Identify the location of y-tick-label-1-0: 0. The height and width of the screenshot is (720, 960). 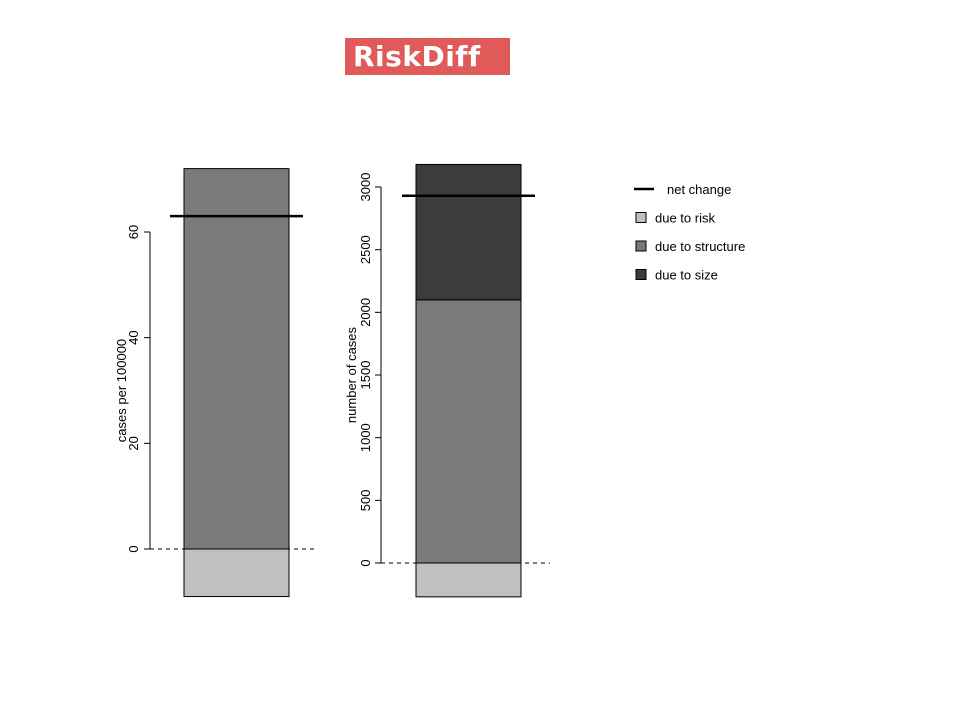
(365, 562).